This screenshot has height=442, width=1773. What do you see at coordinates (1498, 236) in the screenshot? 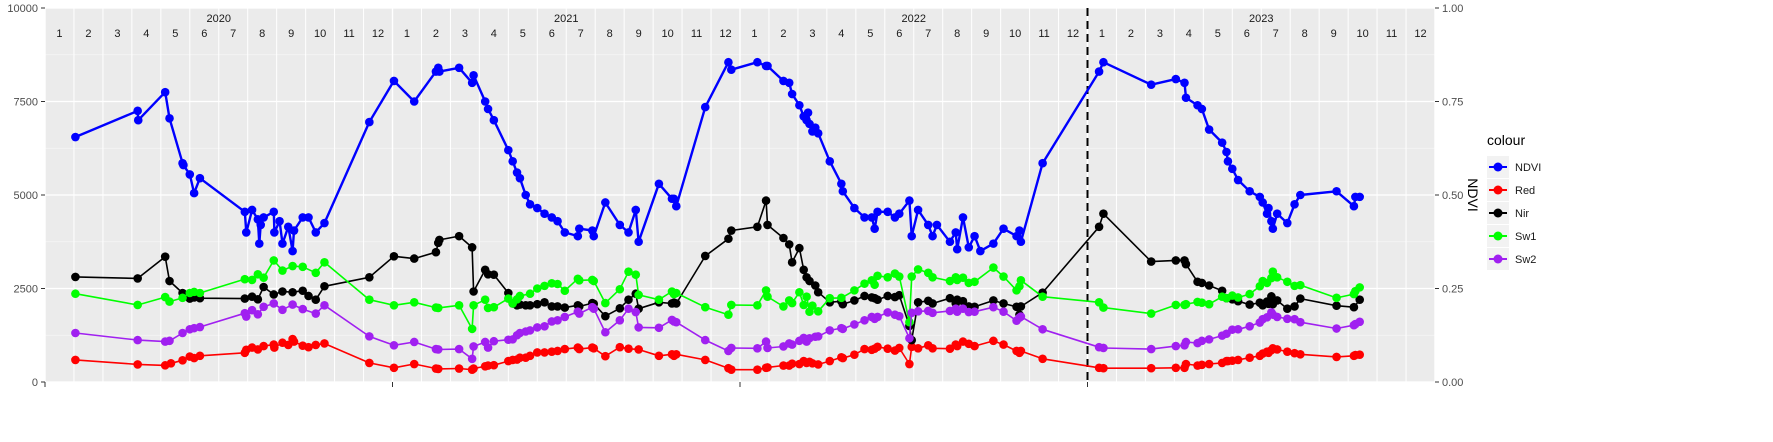
I see `legend-key-point` at bounding box center [1498, 236].